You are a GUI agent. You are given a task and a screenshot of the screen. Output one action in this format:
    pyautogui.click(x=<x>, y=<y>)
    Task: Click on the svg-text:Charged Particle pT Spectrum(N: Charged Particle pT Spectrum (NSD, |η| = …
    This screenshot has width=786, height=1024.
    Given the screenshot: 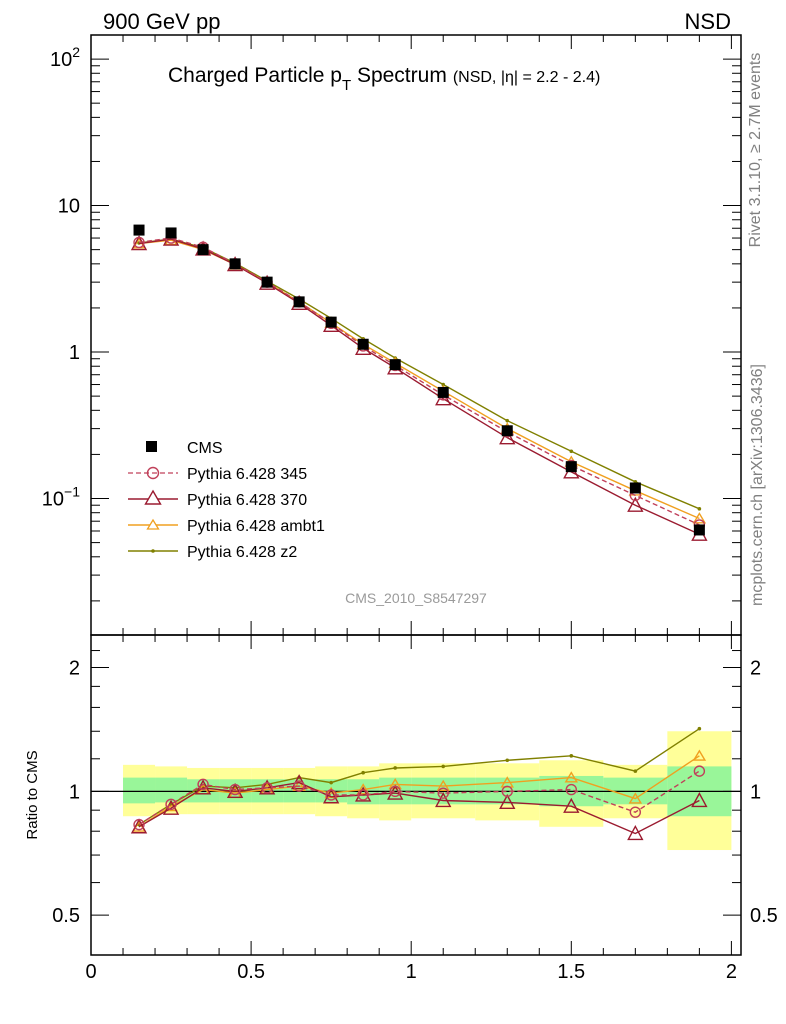 What is the action you would take?
    pyautogui.click(x=384, y=79)
    